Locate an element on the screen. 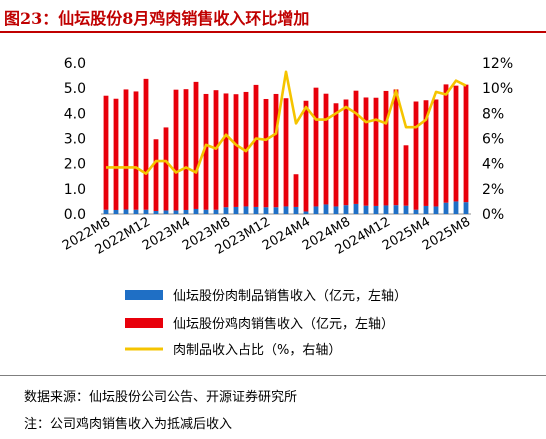  right-axis-tick-label: 10% is located at coordinates (497, 89).